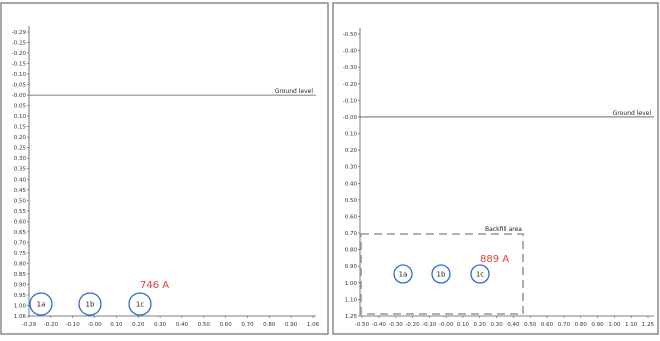 This screenshot has height=341, width=660. Describe the element at coordinates (19, 44) in the screenshot. I see `y-tick-label: -0.25` at that location.